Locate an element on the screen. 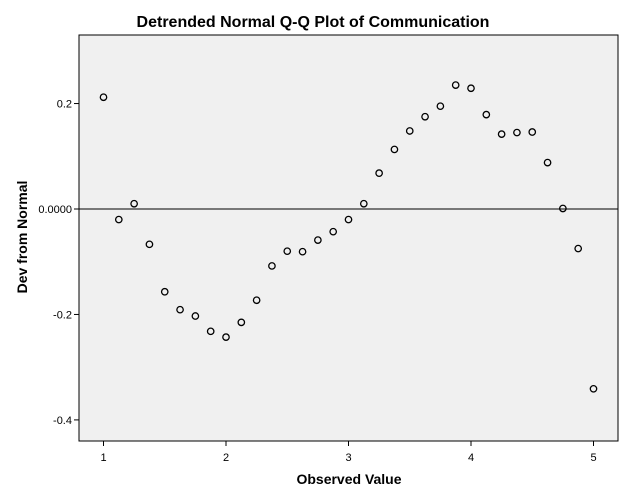  y-tick-label: 0.0000 is located at coordinates (55, 210).